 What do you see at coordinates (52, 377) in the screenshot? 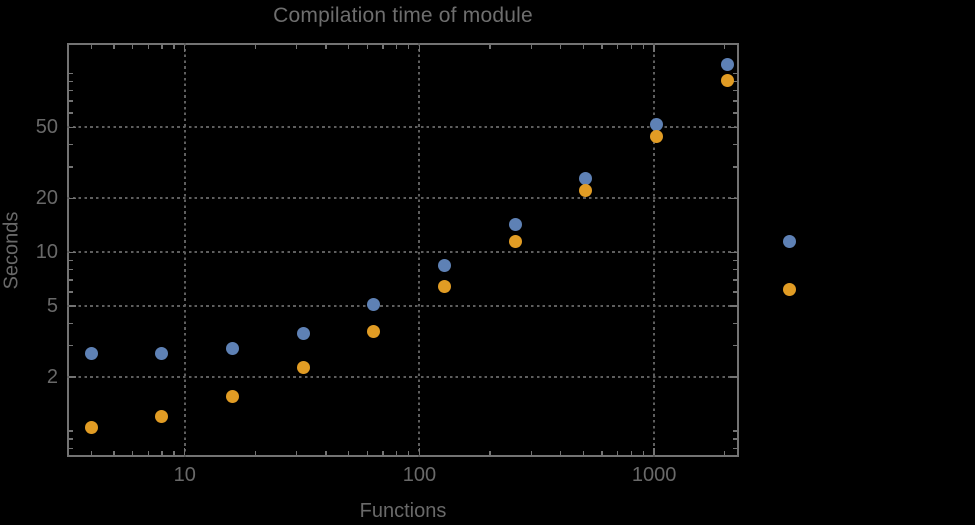
I see `y-tick-label: 2` at bounding box center [52, 377].